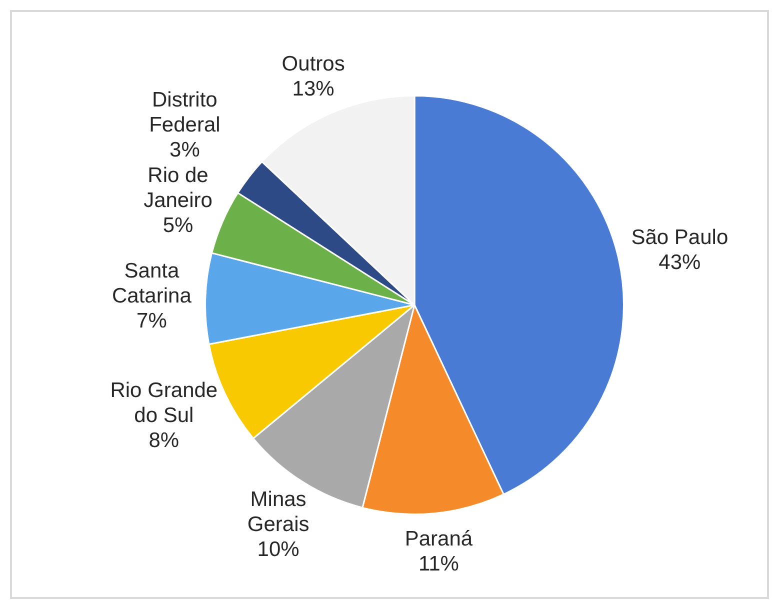  What do you see at coordinates (185, 150) in the screenshot?
I see `data-label: 3%` at bounding box center [185, 150].